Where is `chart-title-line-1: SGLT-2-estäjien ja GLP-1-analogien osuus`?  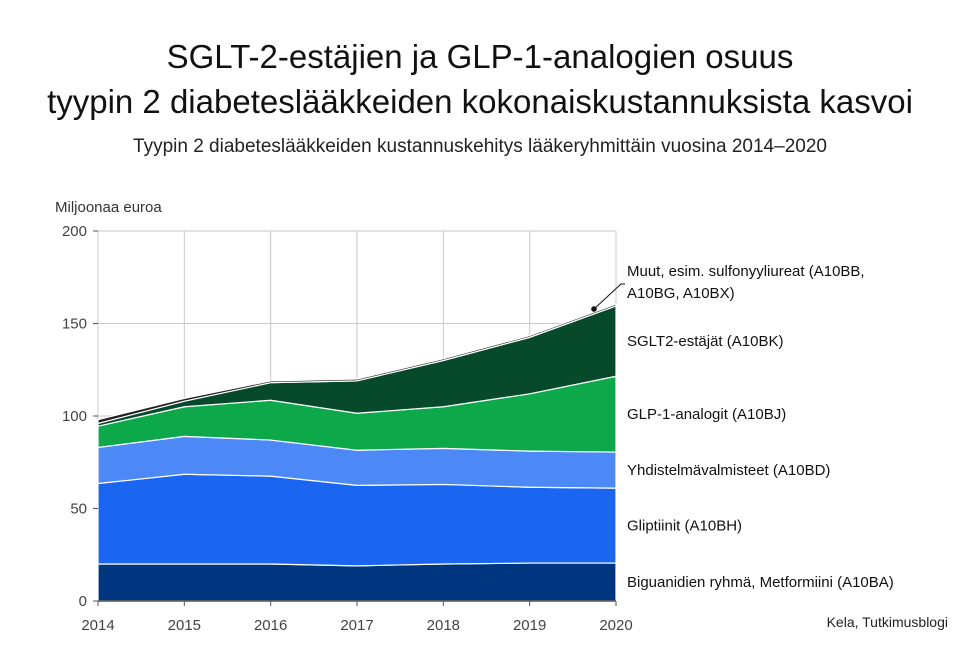
chart-title-line-1: SGLT-2-estäjien ja GLP-1-analogien osuus is located at coordinates (480, 56).